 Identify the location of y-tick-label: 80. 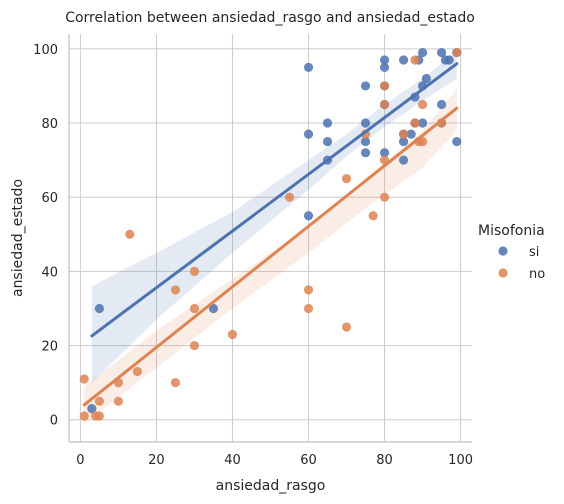
(49, 124).